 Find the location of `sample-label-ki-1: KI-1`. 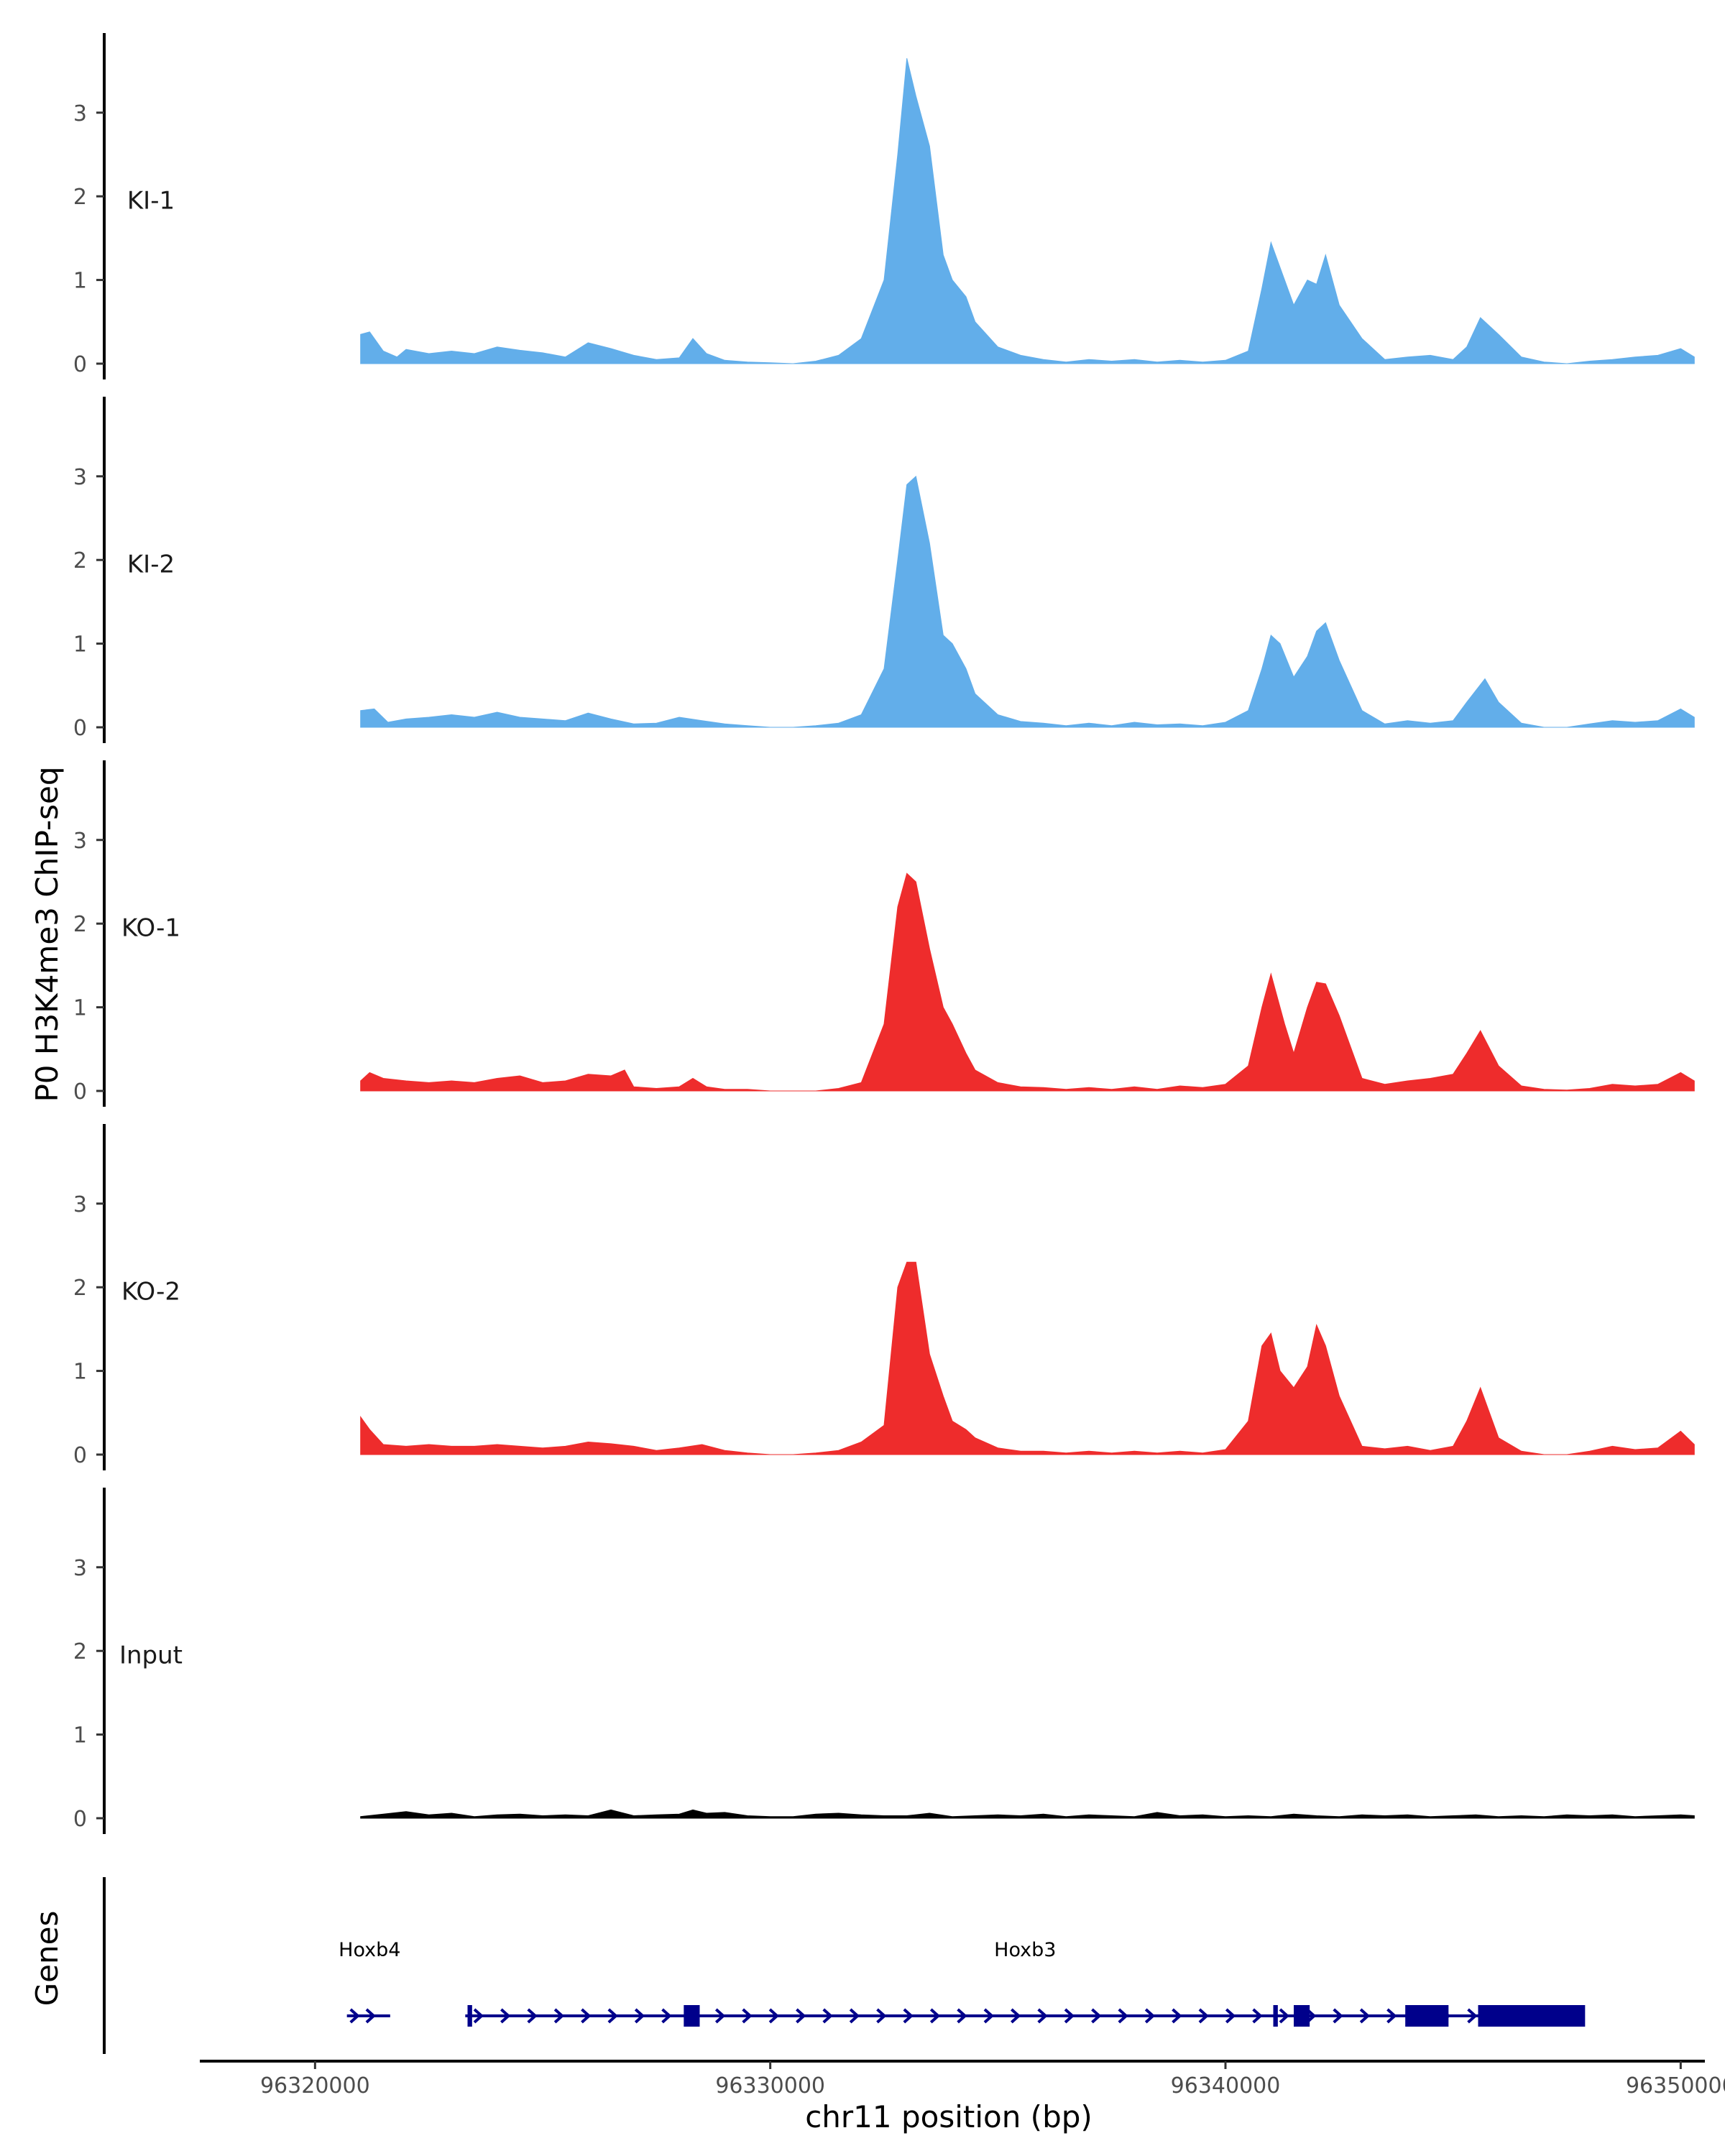

sample-label-ki-1: KI-1 is located at coordinates (151, 201).